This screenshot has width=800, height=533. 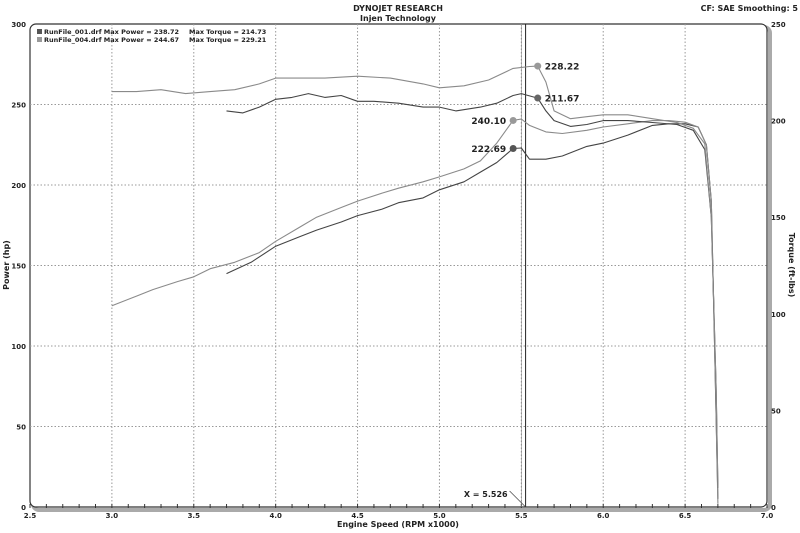 I want to click on x-tick-label: 3.5, so click(x=194, y=516).